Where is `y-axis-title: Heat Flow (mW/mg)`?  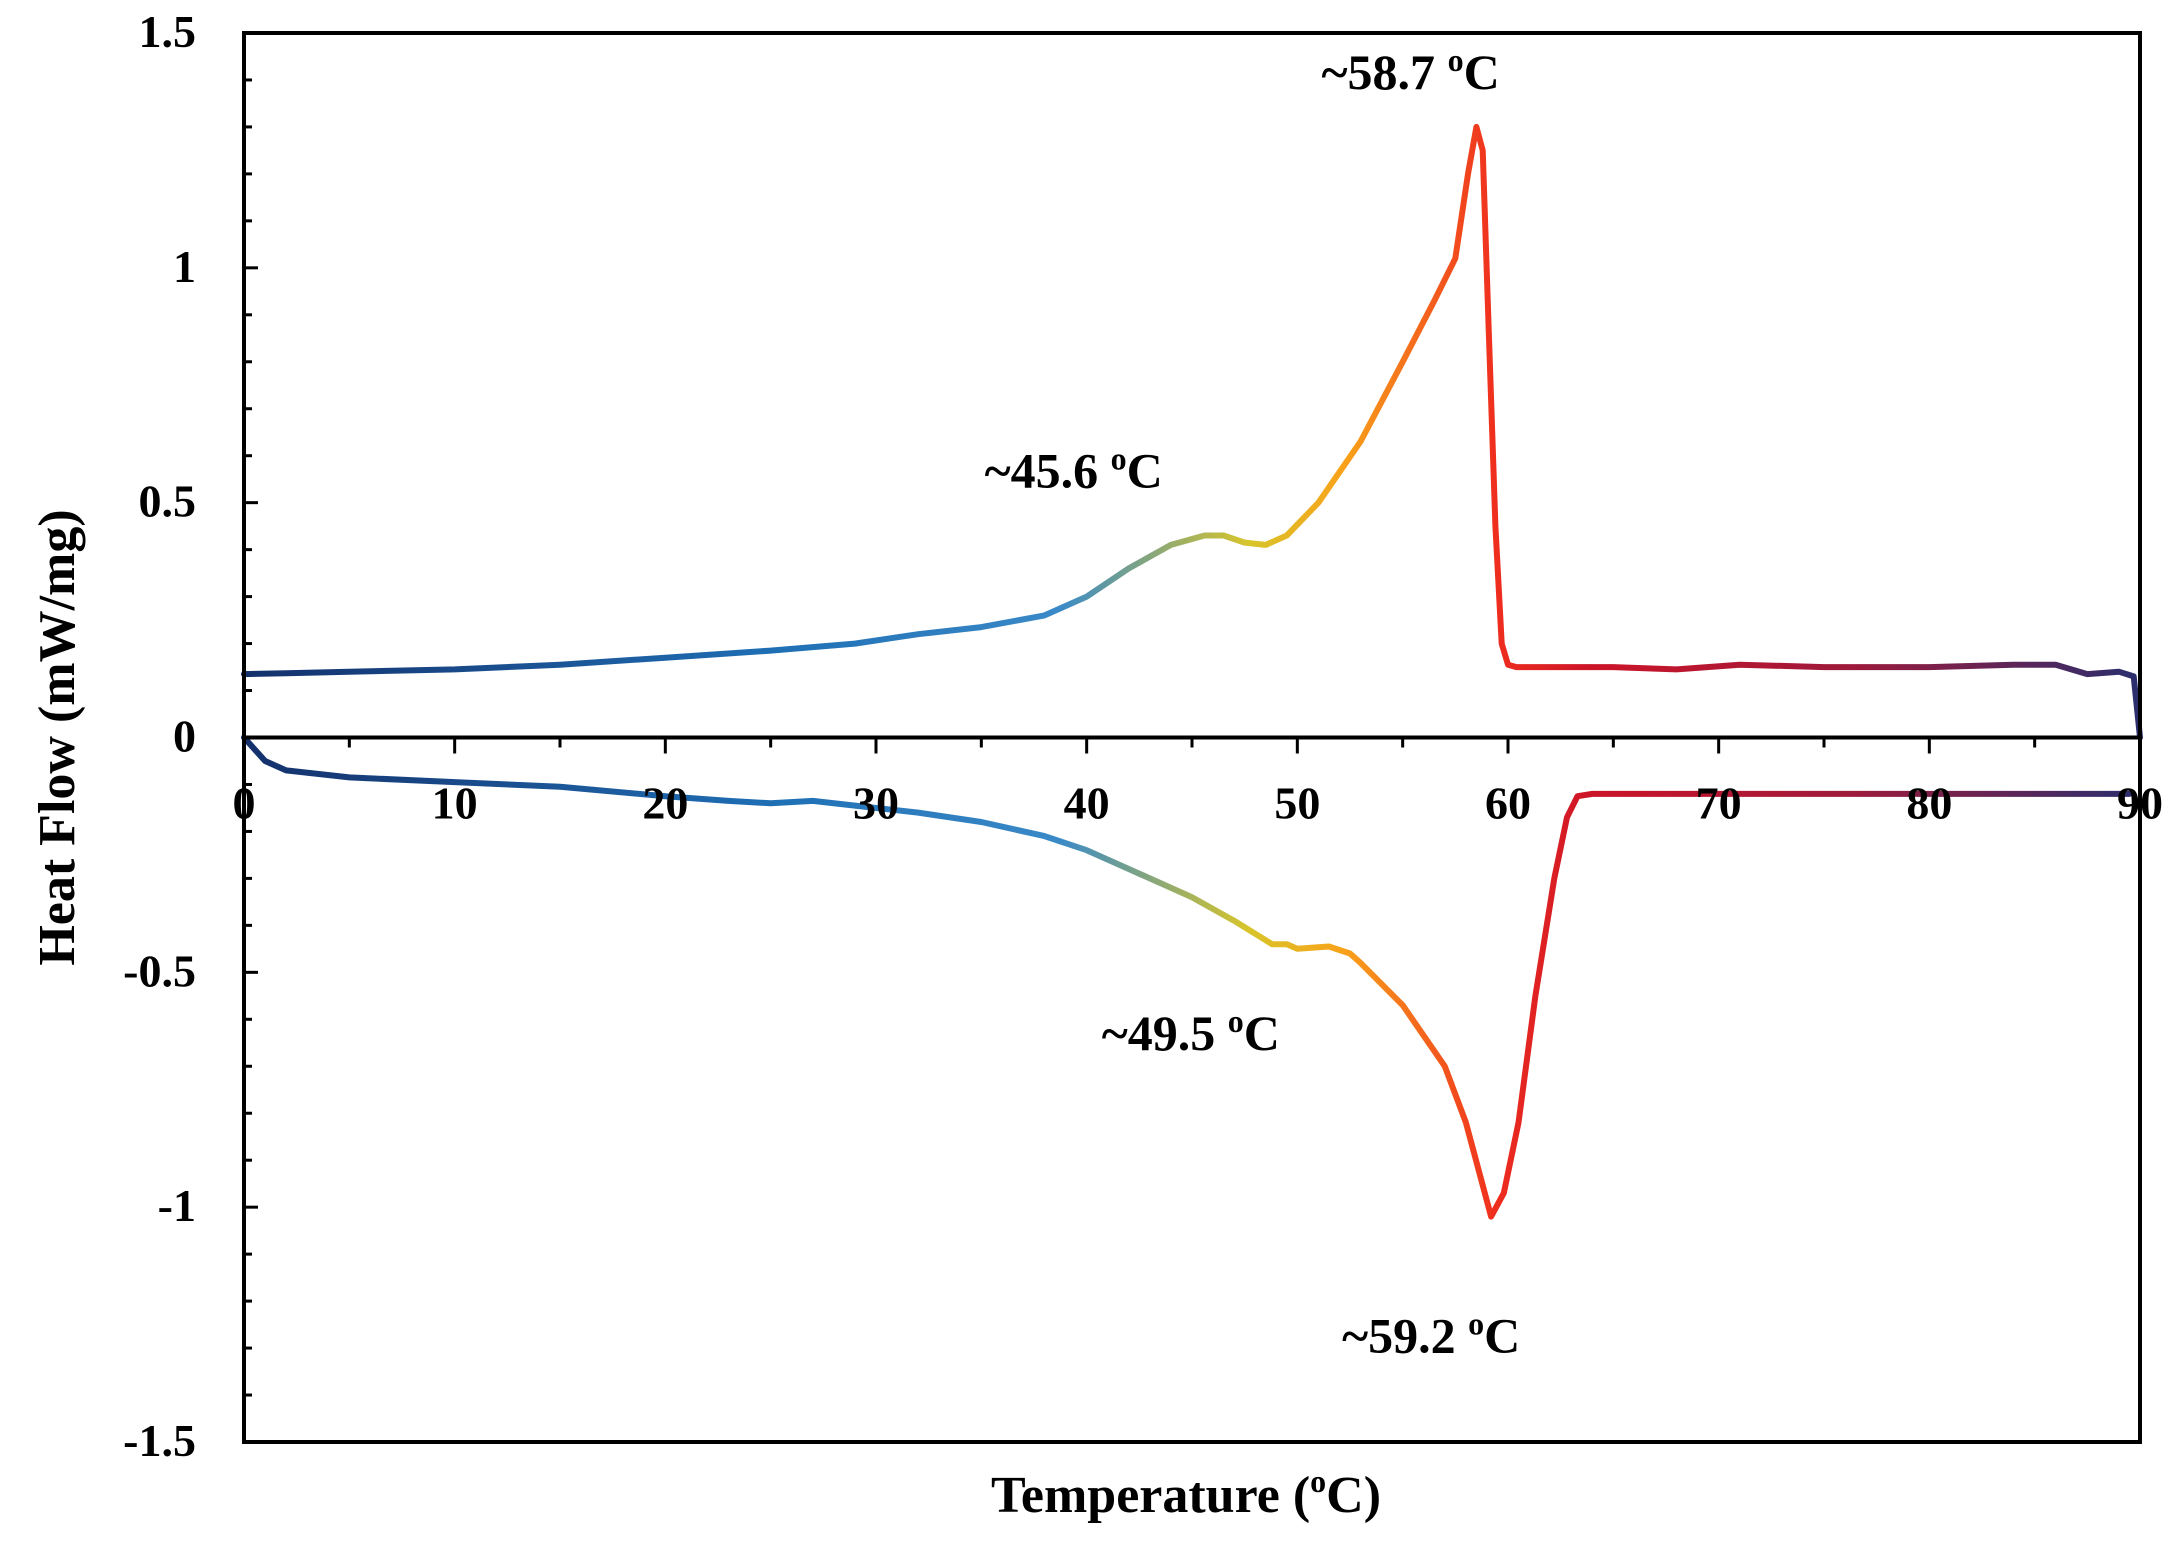
y-axis-title: Heat Flow (mW/mg) is located at coordinates (57, 737).